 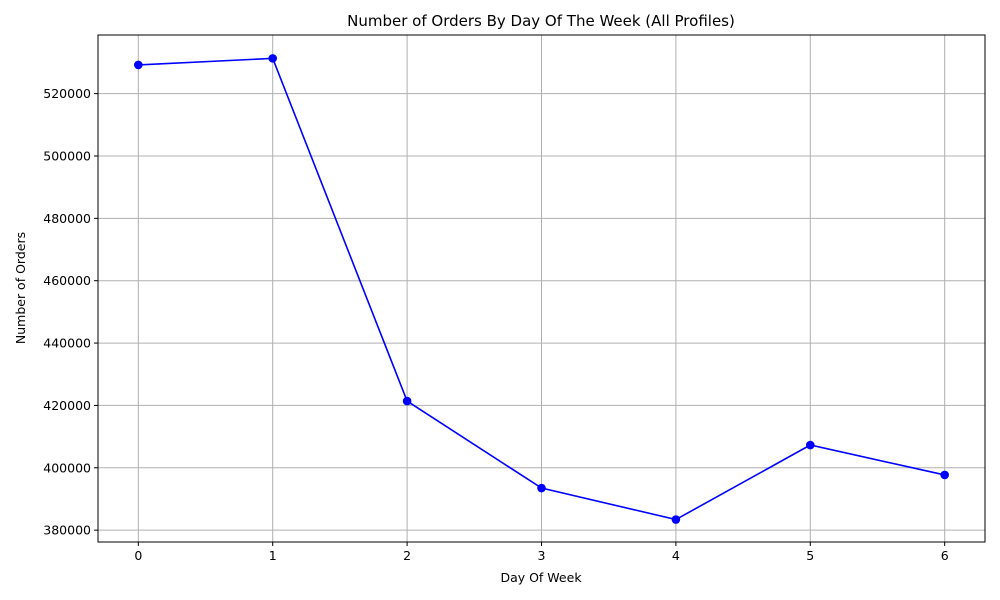 I want to click on y-axis-title: Number of Orders, so click(x=20, y=288).